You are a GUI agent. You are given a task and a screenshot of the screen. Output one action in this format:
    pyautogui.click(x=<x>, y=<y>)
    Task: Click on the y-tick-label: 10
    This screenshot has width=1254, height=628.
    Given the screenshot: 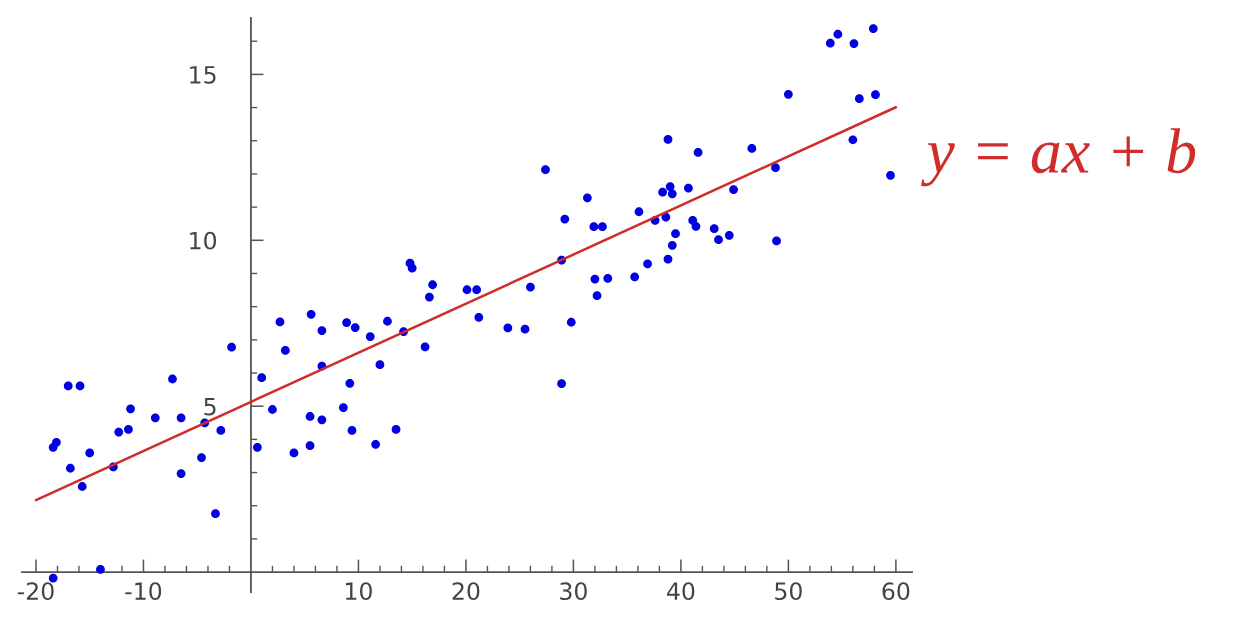 What is the action you would take?
    pyautogui.click(x=203, y=240)
    